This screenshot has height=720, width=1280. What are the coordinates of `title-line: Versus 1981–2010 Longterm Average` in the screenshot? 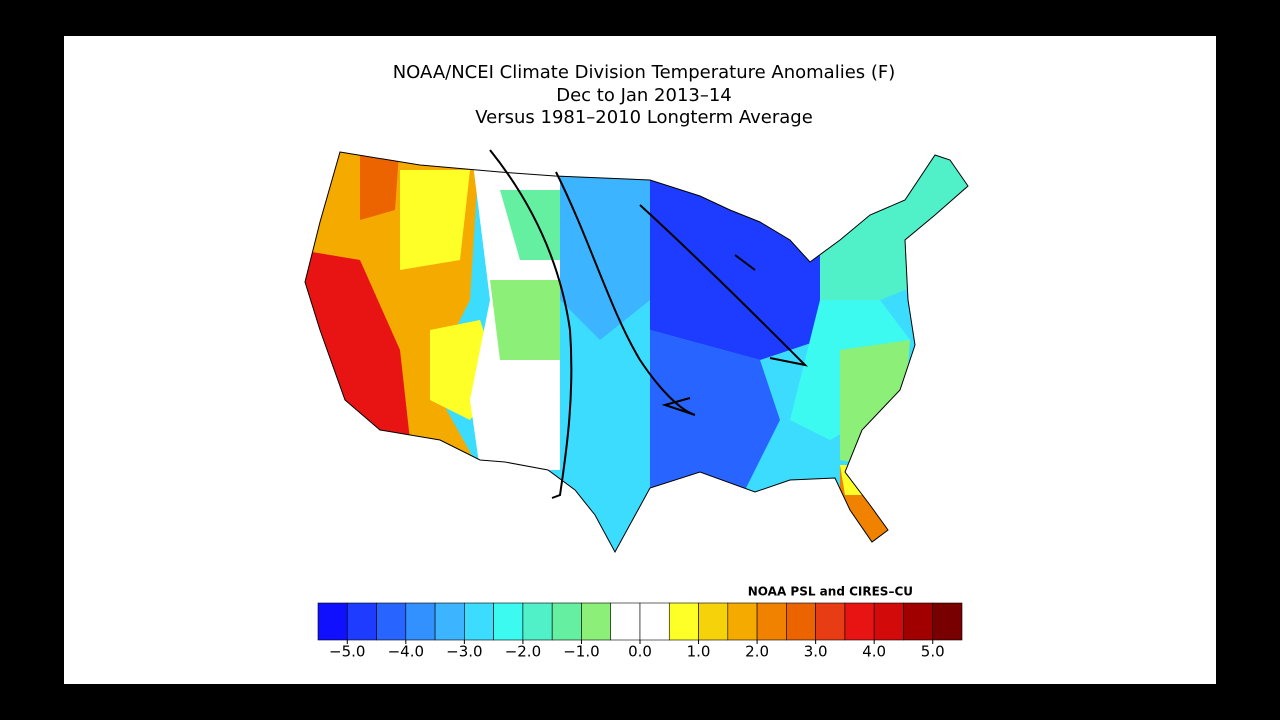 It's located at (644, 117).